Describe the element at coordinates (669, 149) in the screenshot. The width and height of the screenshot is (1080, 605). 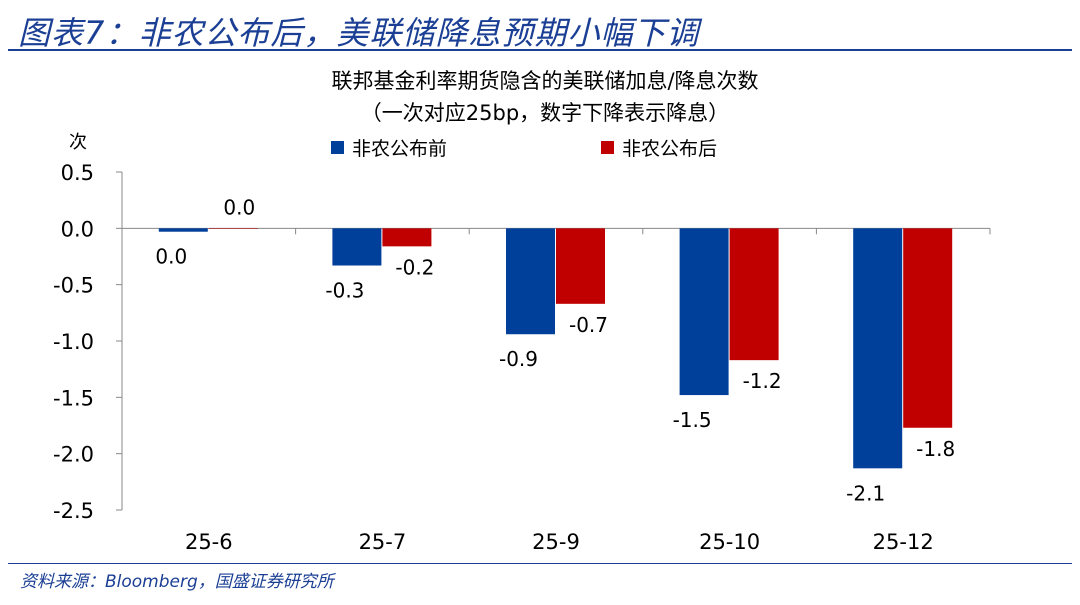
I see `legend-label-after: 非农公布后` at that location.